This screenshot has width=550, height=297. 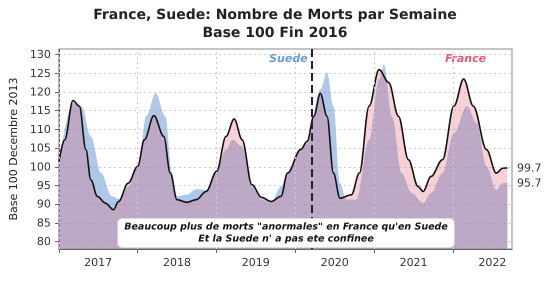 What do you see at coordinates (529, 167) in the screenshot?
I see `annotation: 99.7` at bounding box center [529, 167].